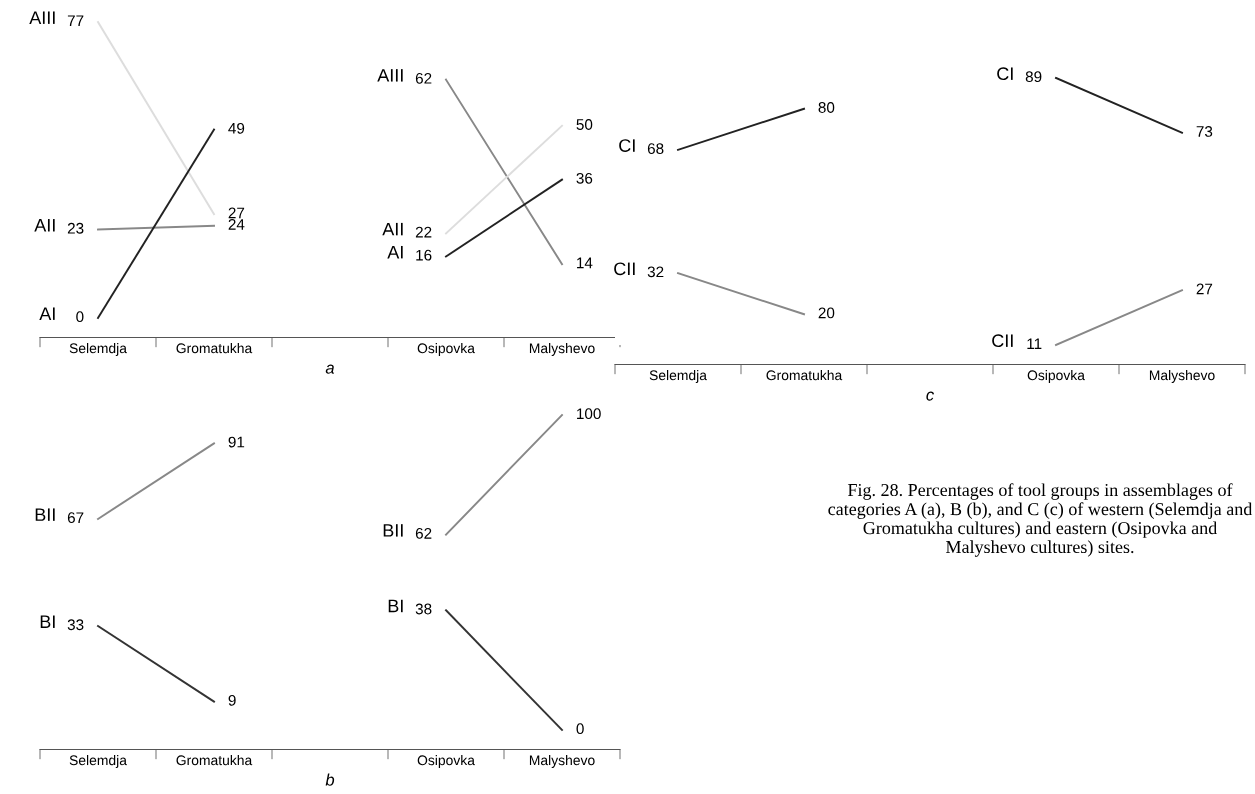  Describe the element at coordinates (826, 313) in the screenshot. I see `data-label: 20` at that location.